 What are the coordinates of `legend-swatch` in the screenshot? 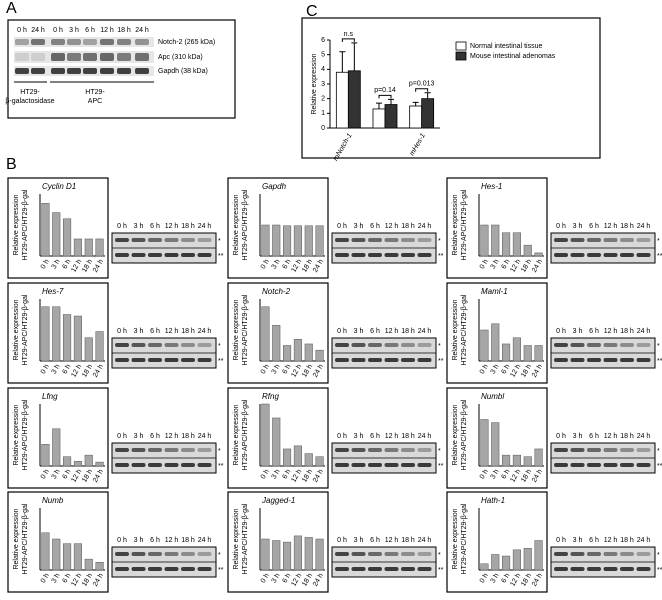 It's located at (461, 56).